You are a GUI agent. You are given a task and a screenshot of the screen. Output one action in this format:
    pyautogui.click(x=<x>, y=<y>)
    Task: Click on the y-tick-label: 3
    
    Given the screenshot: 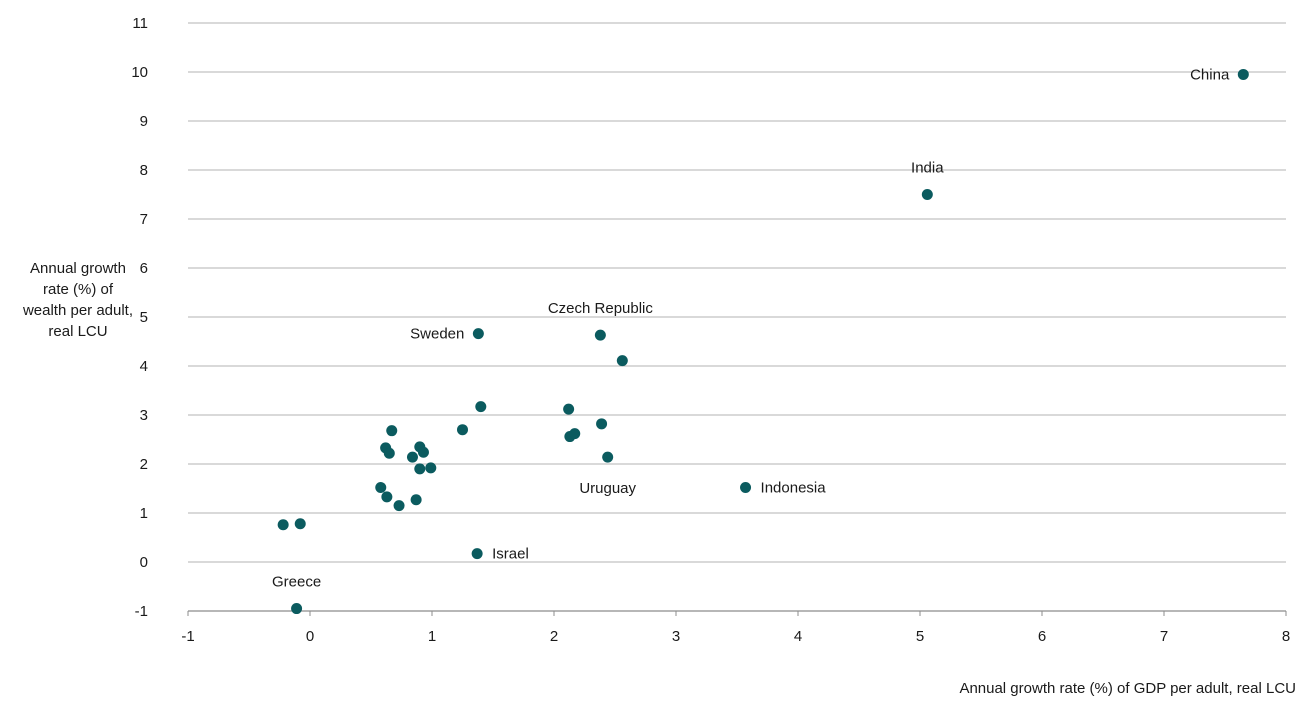 What is the action you would take?
    pyautogui.click(x=144, y=415)
    